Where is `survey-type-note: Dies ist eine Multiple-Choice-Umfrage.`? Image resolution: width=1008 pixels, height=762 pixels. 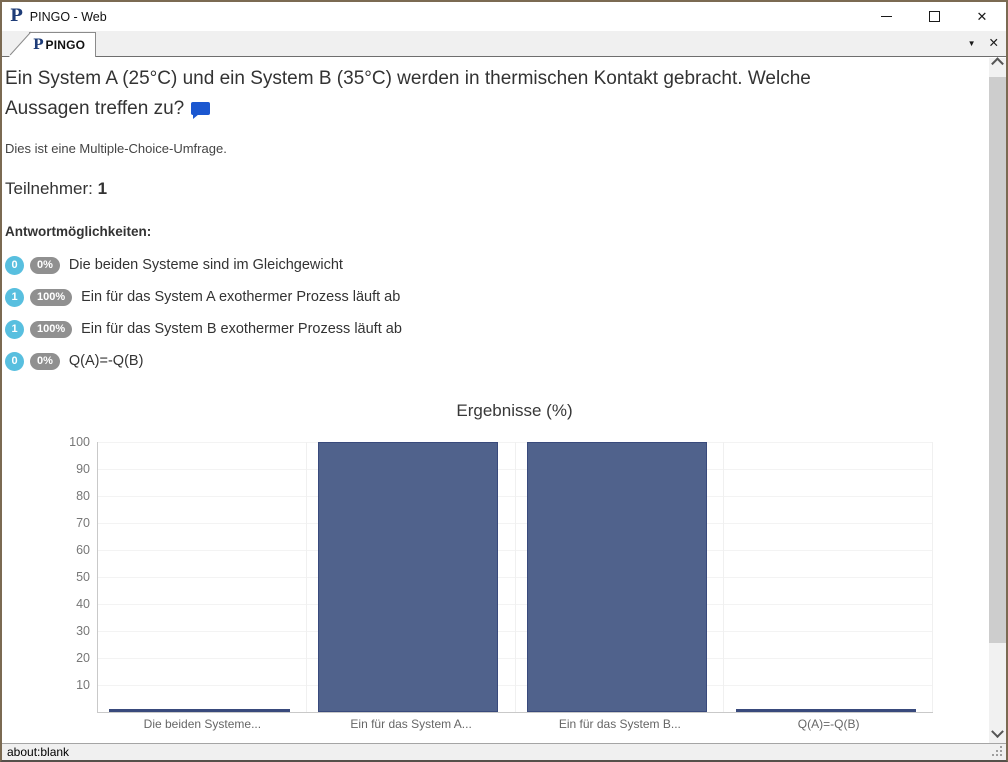
survey-type-note: Dies ist eine Multiple-Choice-Umfrage. is located at coordinates (116, 148).